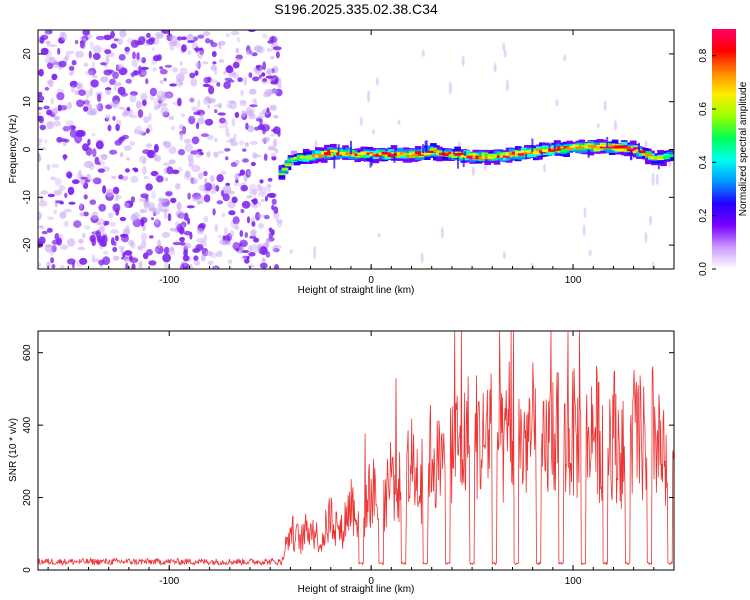 The height and width of the screenshot is (600, 750). What do you see at coordinates (13, 450) in the screenshot?
I see `snr-y-label: SNR (10 * v/v)` at bounding box center [13, 450].